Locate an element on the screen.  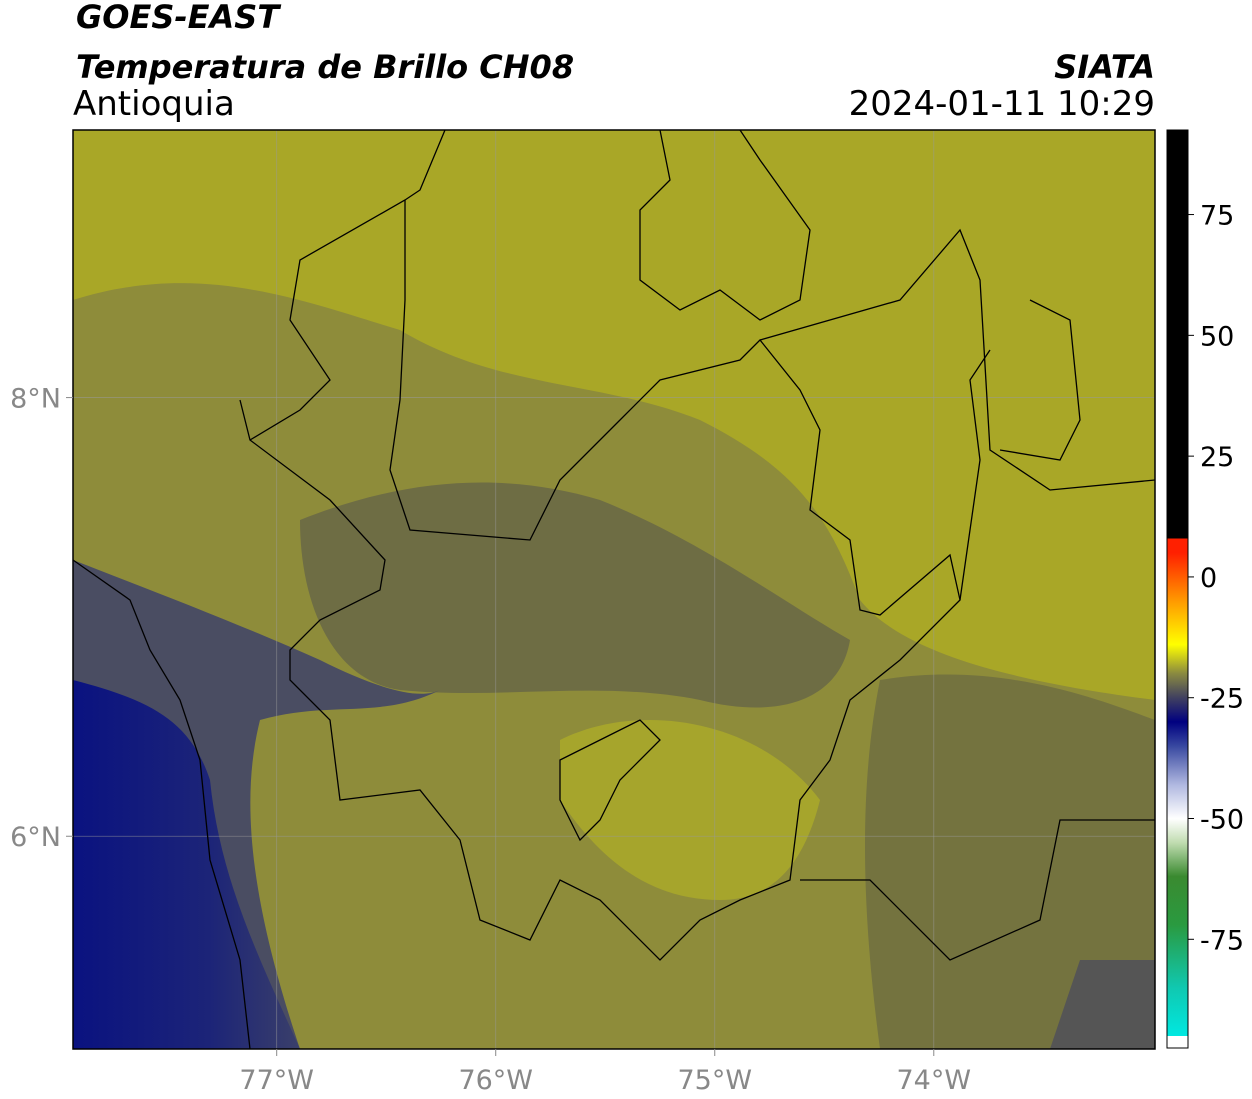
x-tick-label: 74°W is located at coordinates (934, 1080).